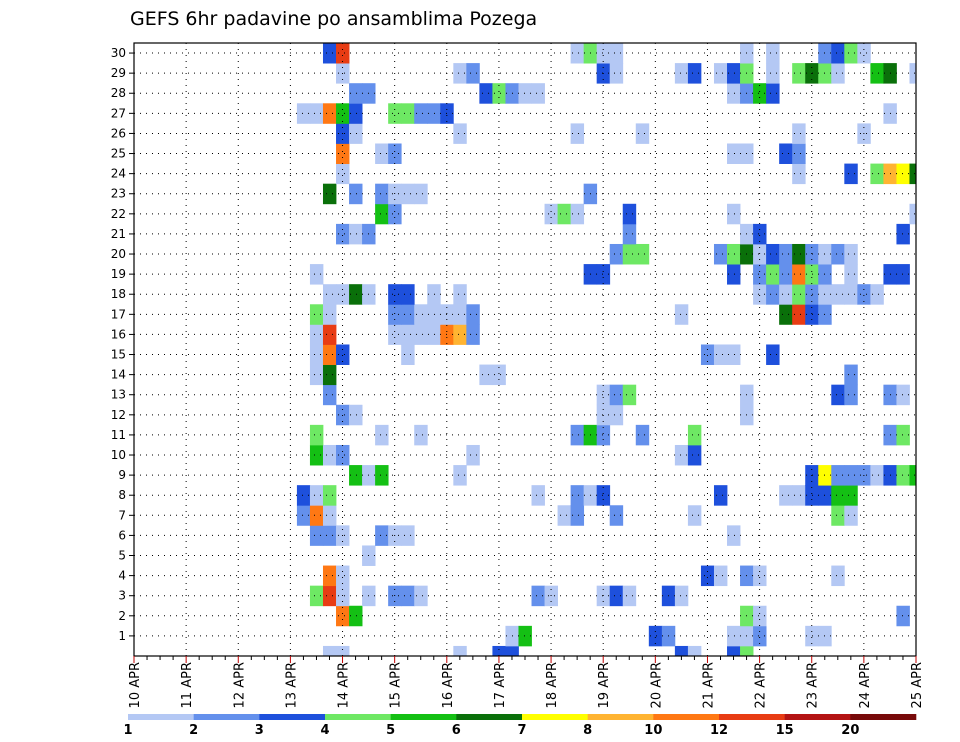 Image resolution: width=960 pixels, height=742 pixels. I want to click on x-tick-label: 11 APR, so click(187, 685).